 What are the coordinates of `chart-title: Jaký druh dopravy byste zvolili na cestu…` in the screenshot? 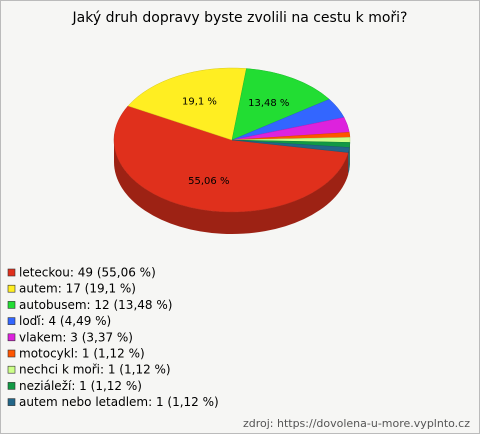 It's located at (240, 18).